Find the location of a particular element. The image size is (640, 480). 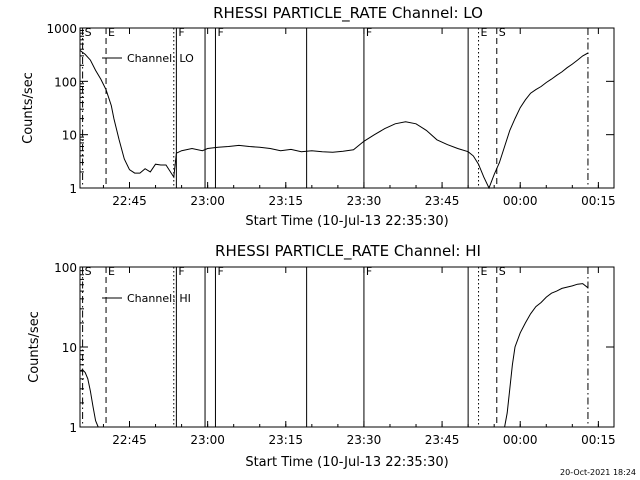

legend-entry: Channel: HI is located at coordinates (159, 298).